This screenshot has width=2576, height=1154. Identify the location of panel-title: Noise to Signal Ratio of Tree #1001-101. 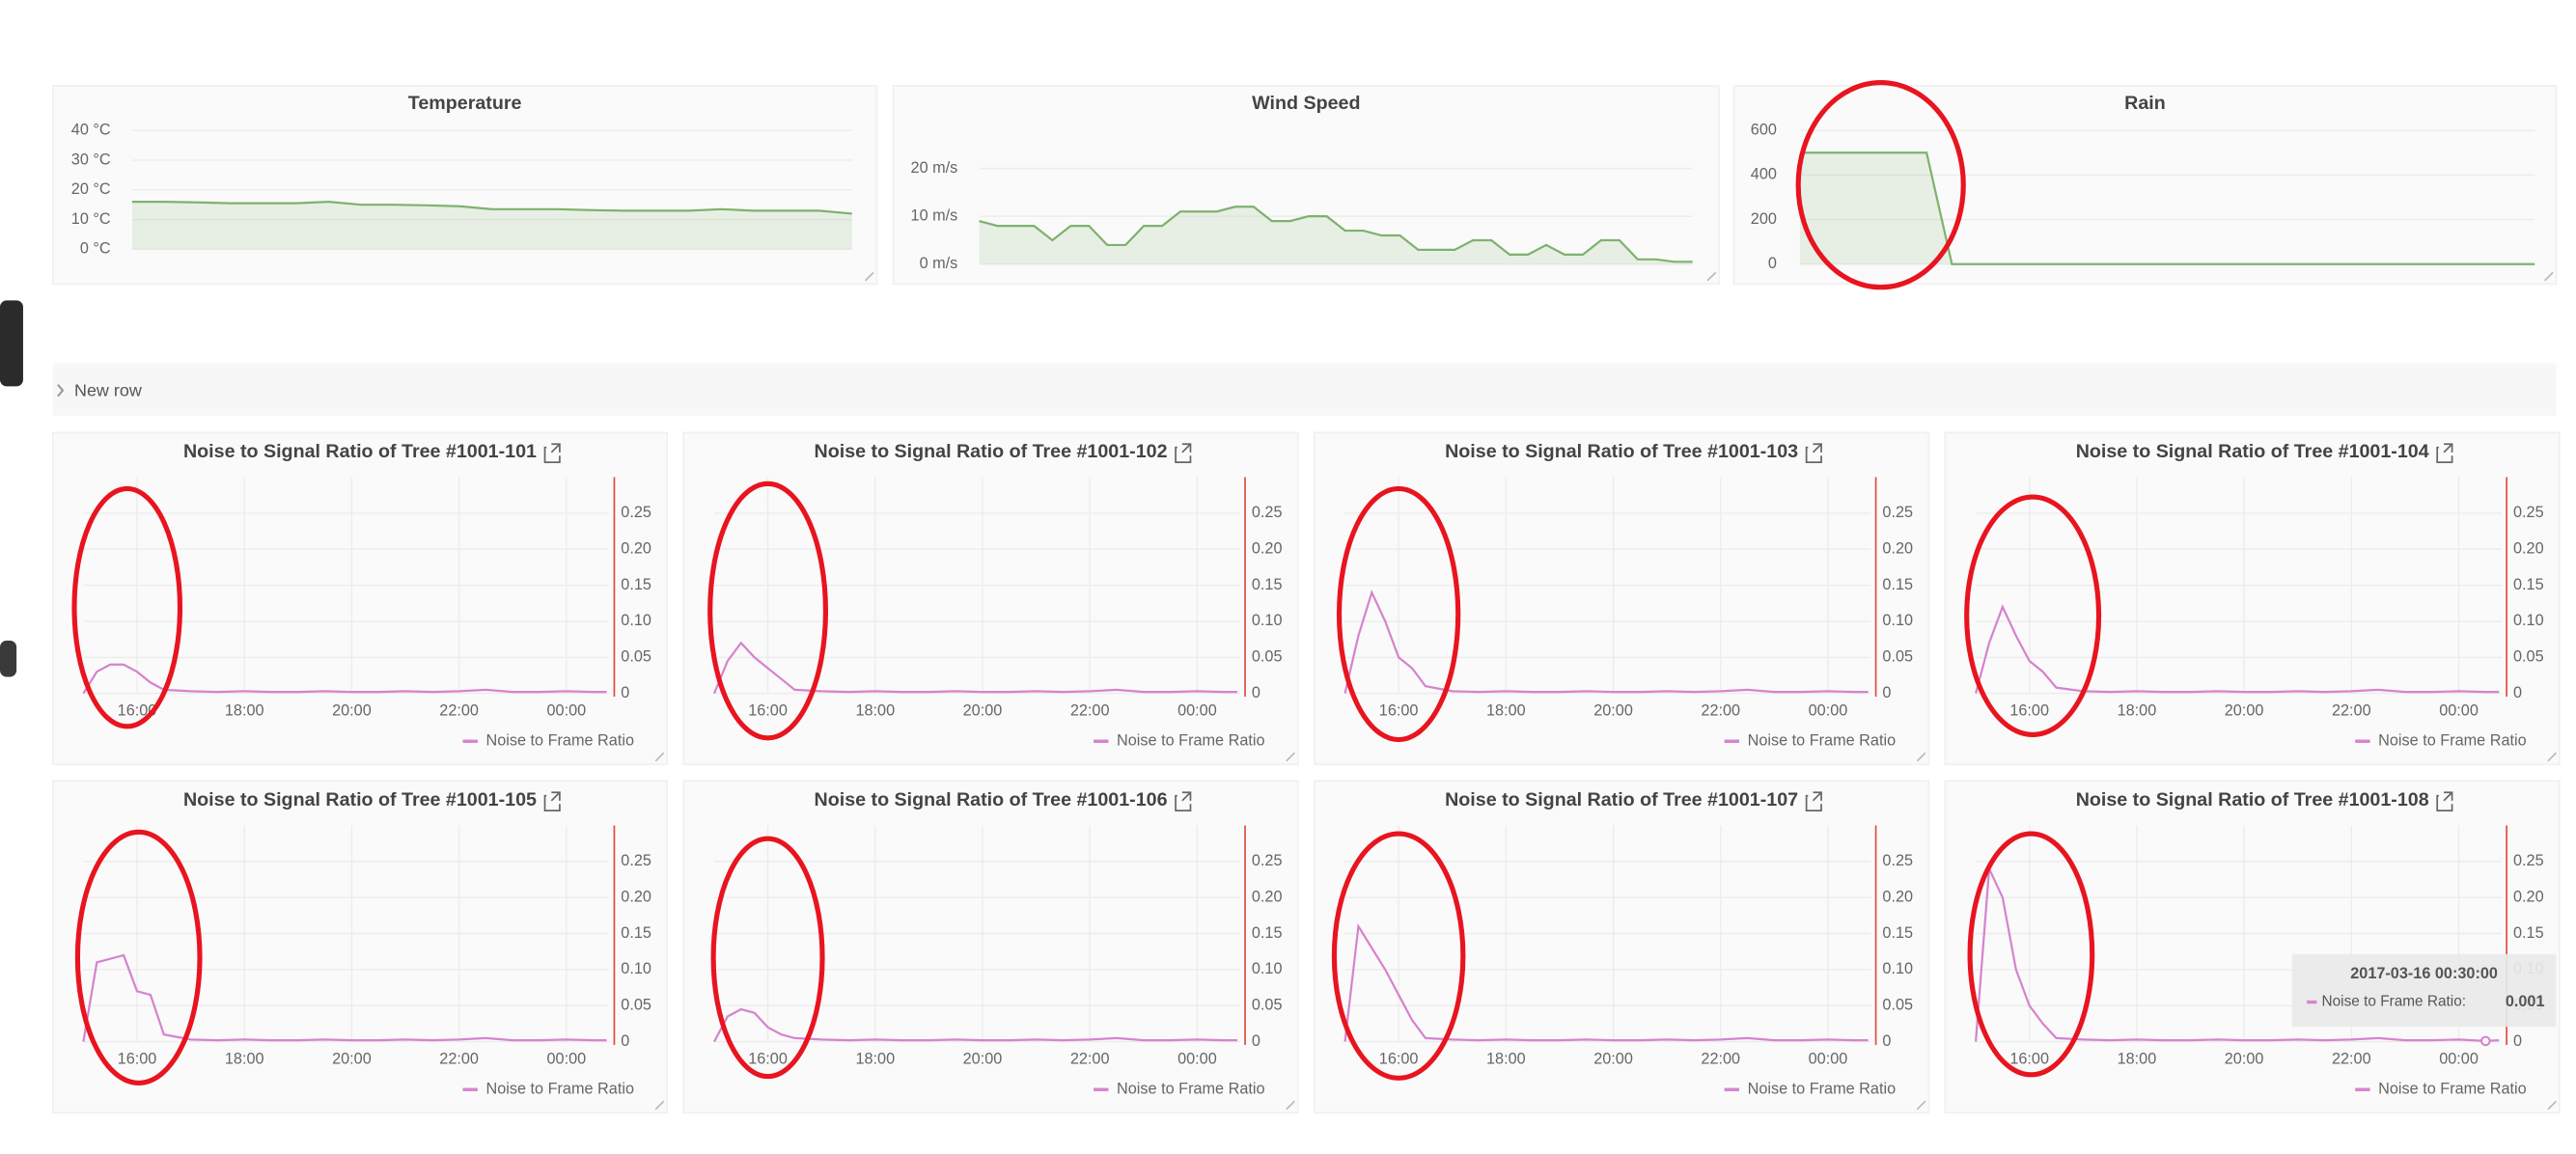
(360, 451).